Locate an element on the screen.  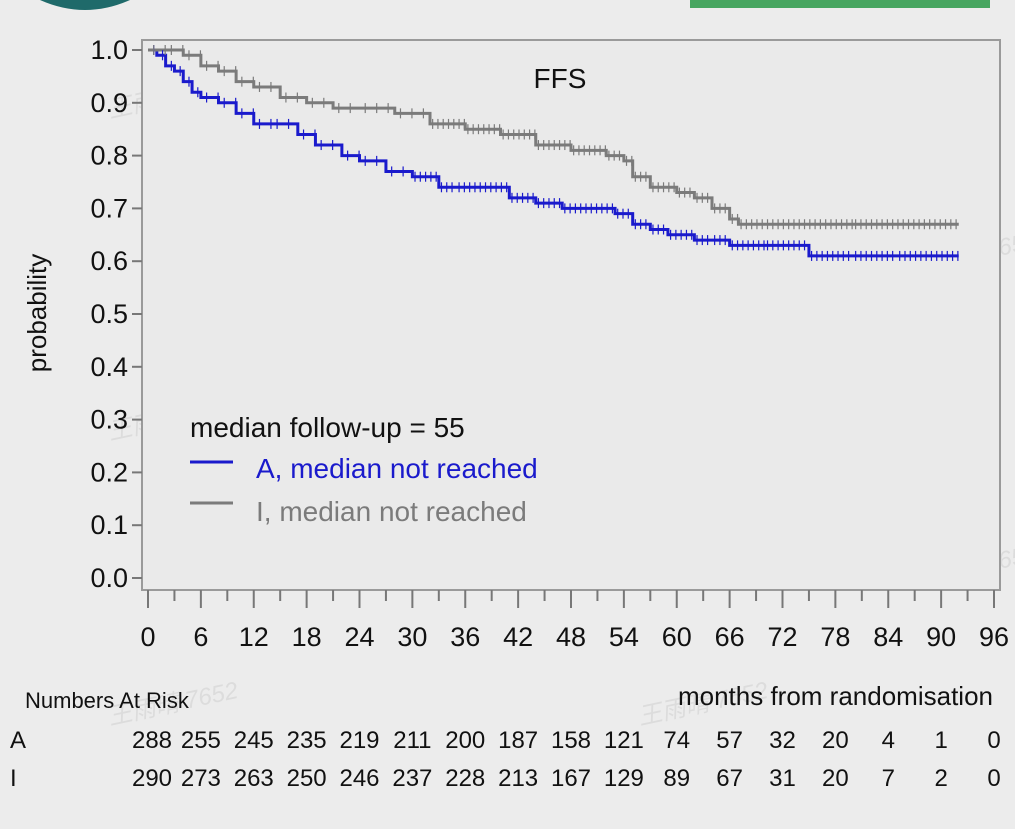
at-risk-row-label-i: I is located at coordinates (13, 778).